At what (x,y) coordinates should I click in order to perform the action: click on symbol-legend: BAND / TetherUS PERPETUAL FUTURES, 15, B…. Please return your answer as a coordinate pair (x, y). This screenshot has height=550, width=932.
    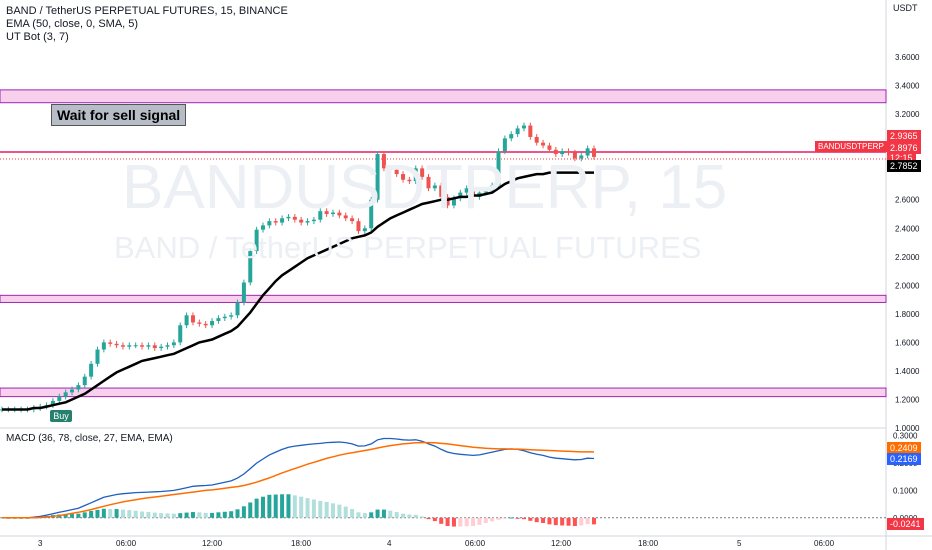
    Looking at the image, I should click on (147, 11).